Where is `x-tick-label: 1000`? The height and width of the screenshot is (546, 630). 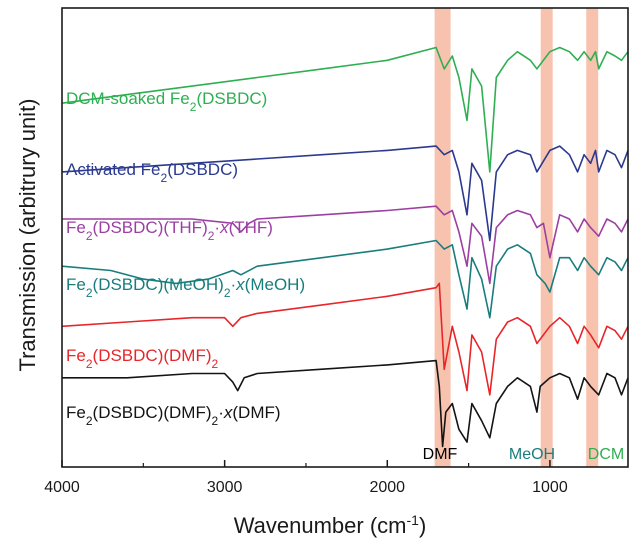
x-tick-label: 1000 is located at coordinates (550, 487).